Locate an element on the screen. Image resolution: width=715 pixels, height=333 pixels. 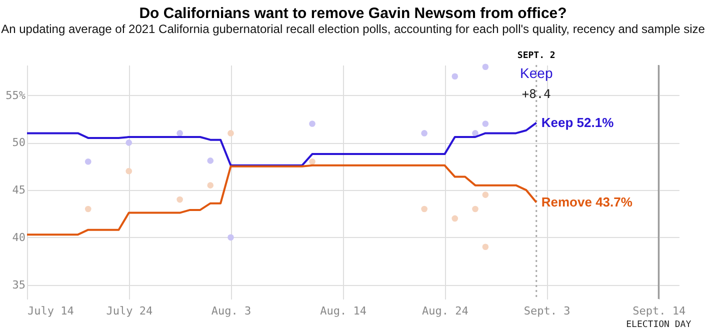
ref-line-label: ELECTION DAY is located at coordinates (659, 325).